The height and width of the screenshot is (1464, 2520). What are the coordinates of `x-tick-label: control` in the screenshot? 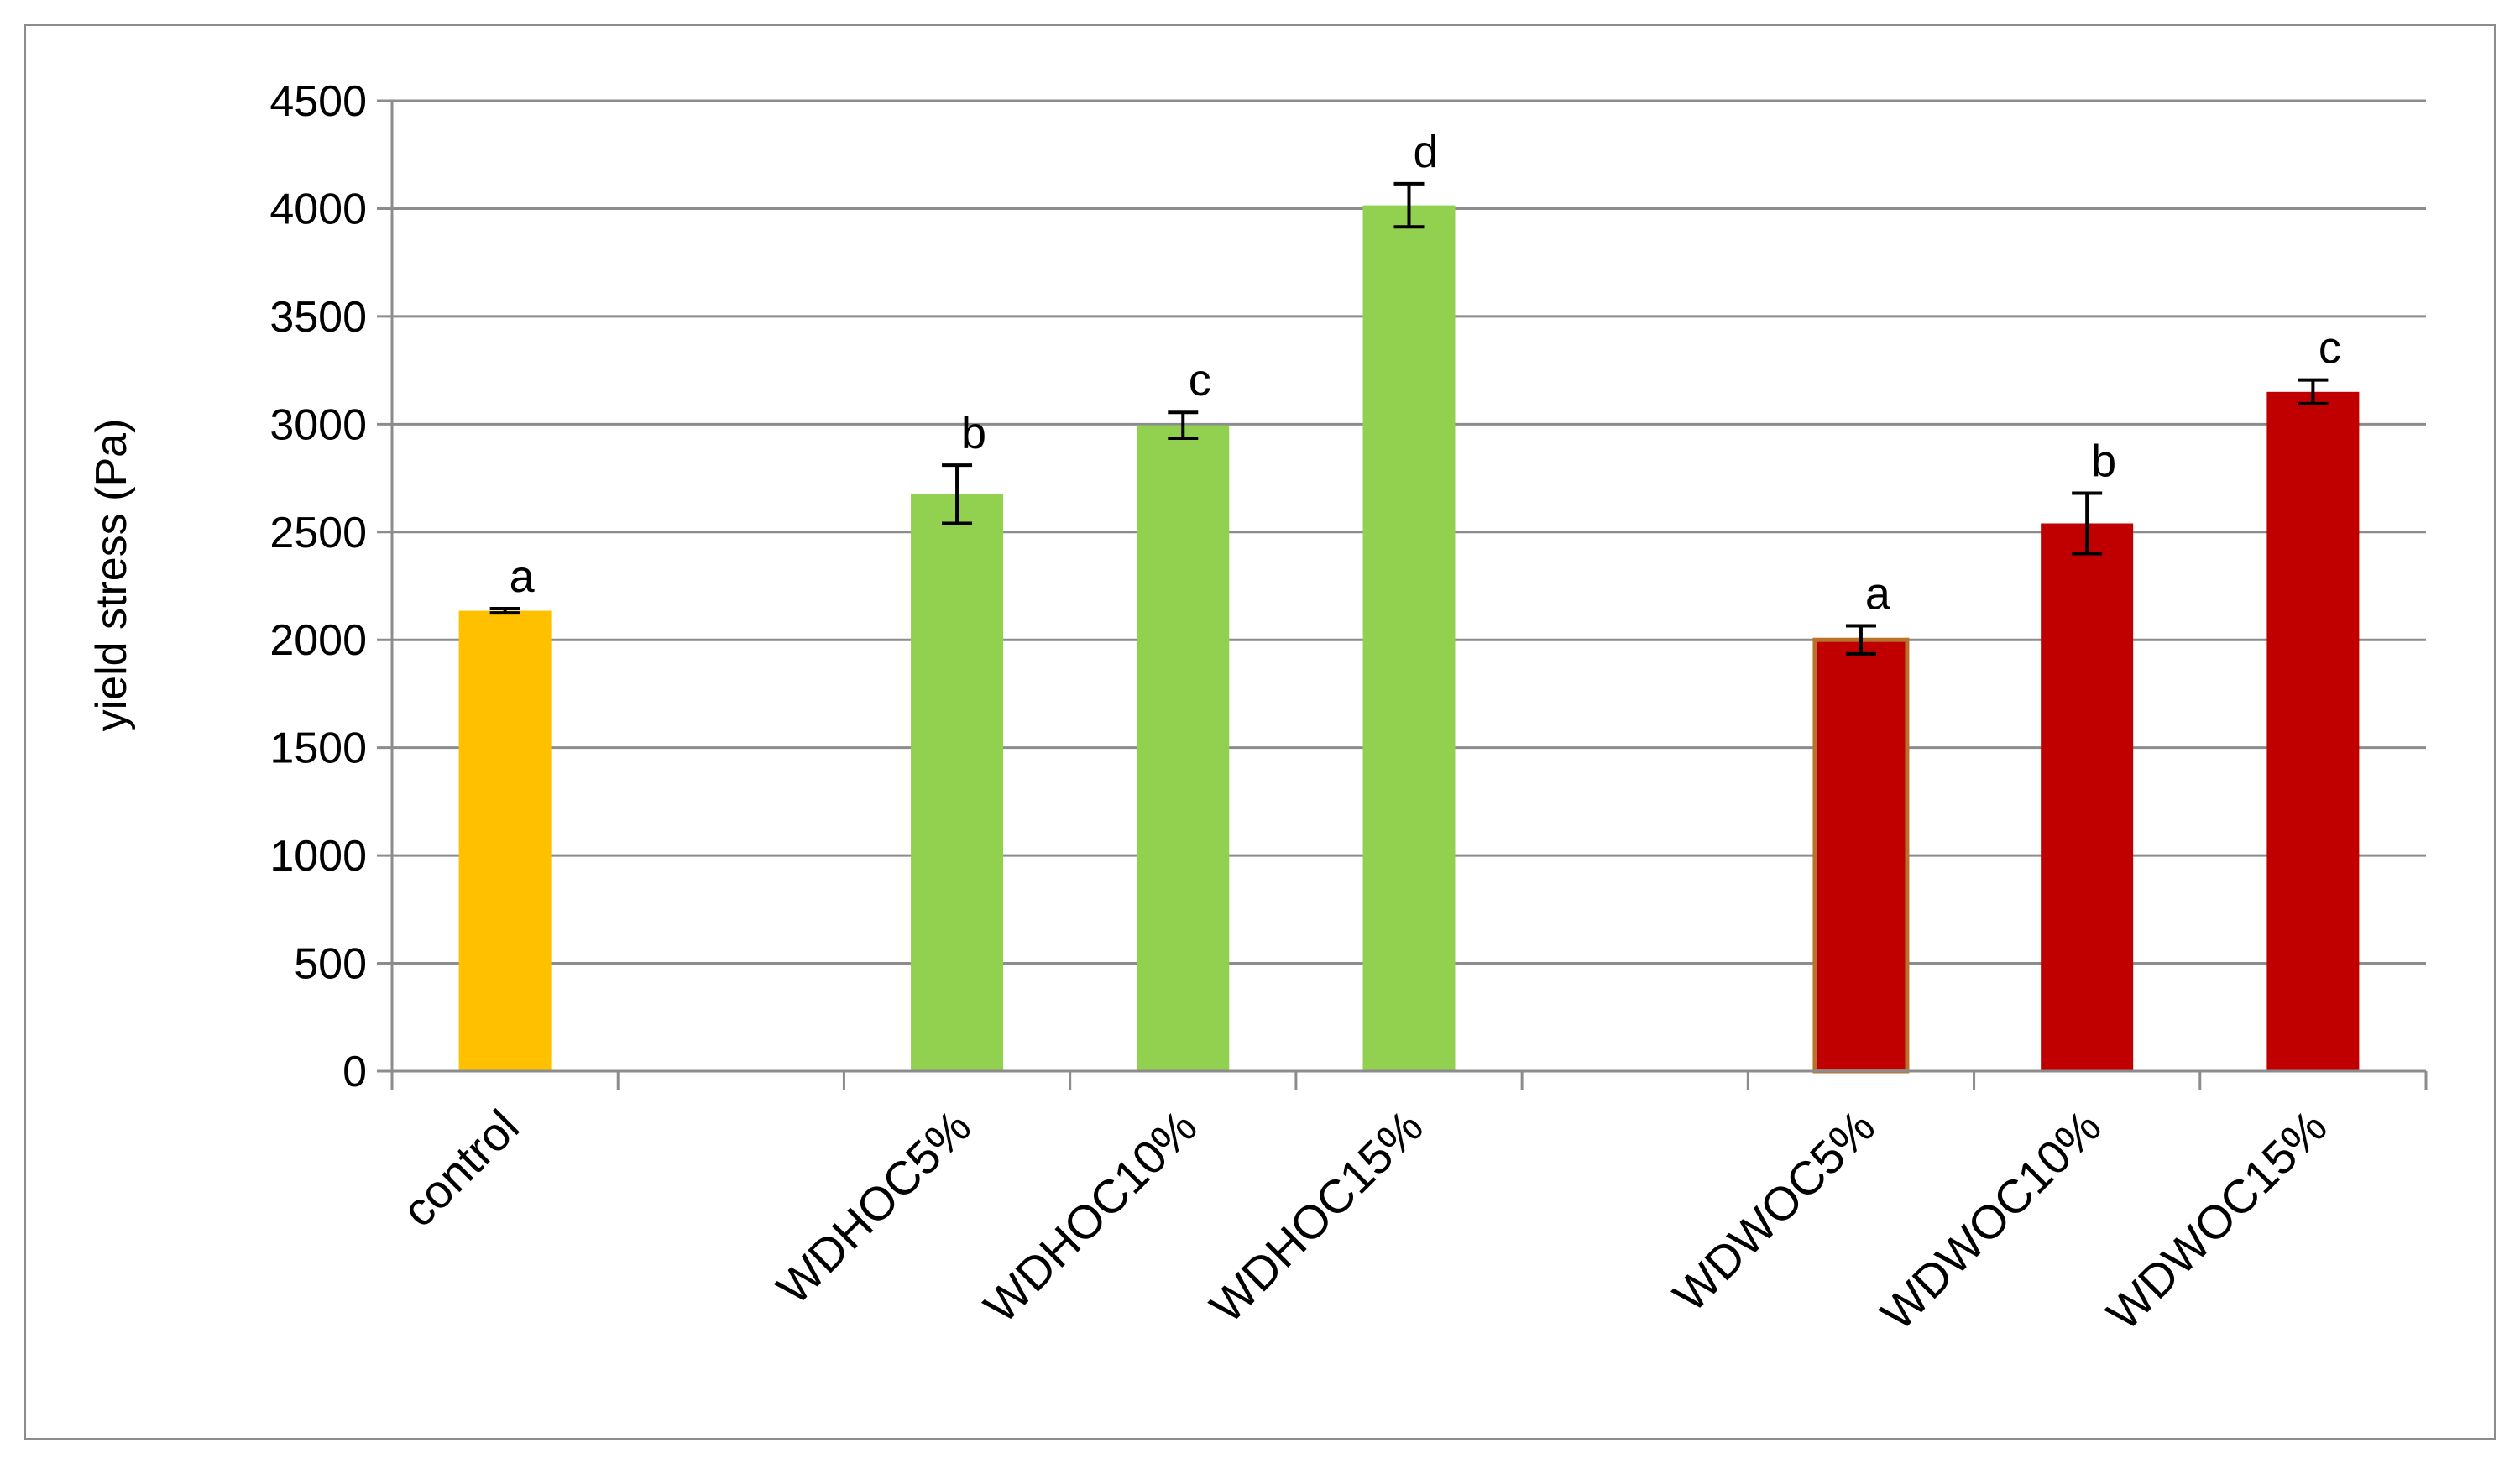 It's located at (460, 1168).